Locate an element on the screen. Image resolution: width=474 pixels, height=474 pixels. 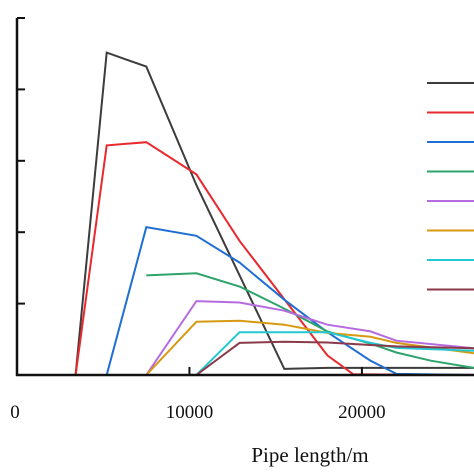
y-axis-ticks is located at coordinates (21, 196).